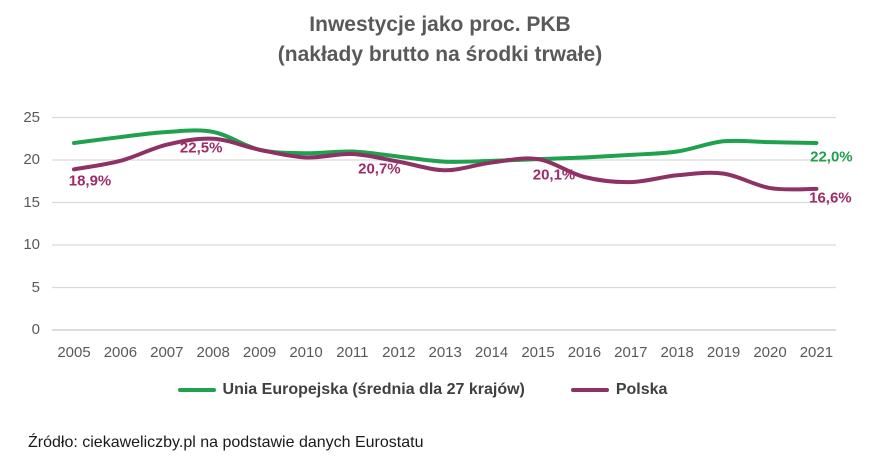 Image resolution: width=880 pixels, height=474 pixels. I want to click on y-tick-label-0: 0, so click(35, 329).